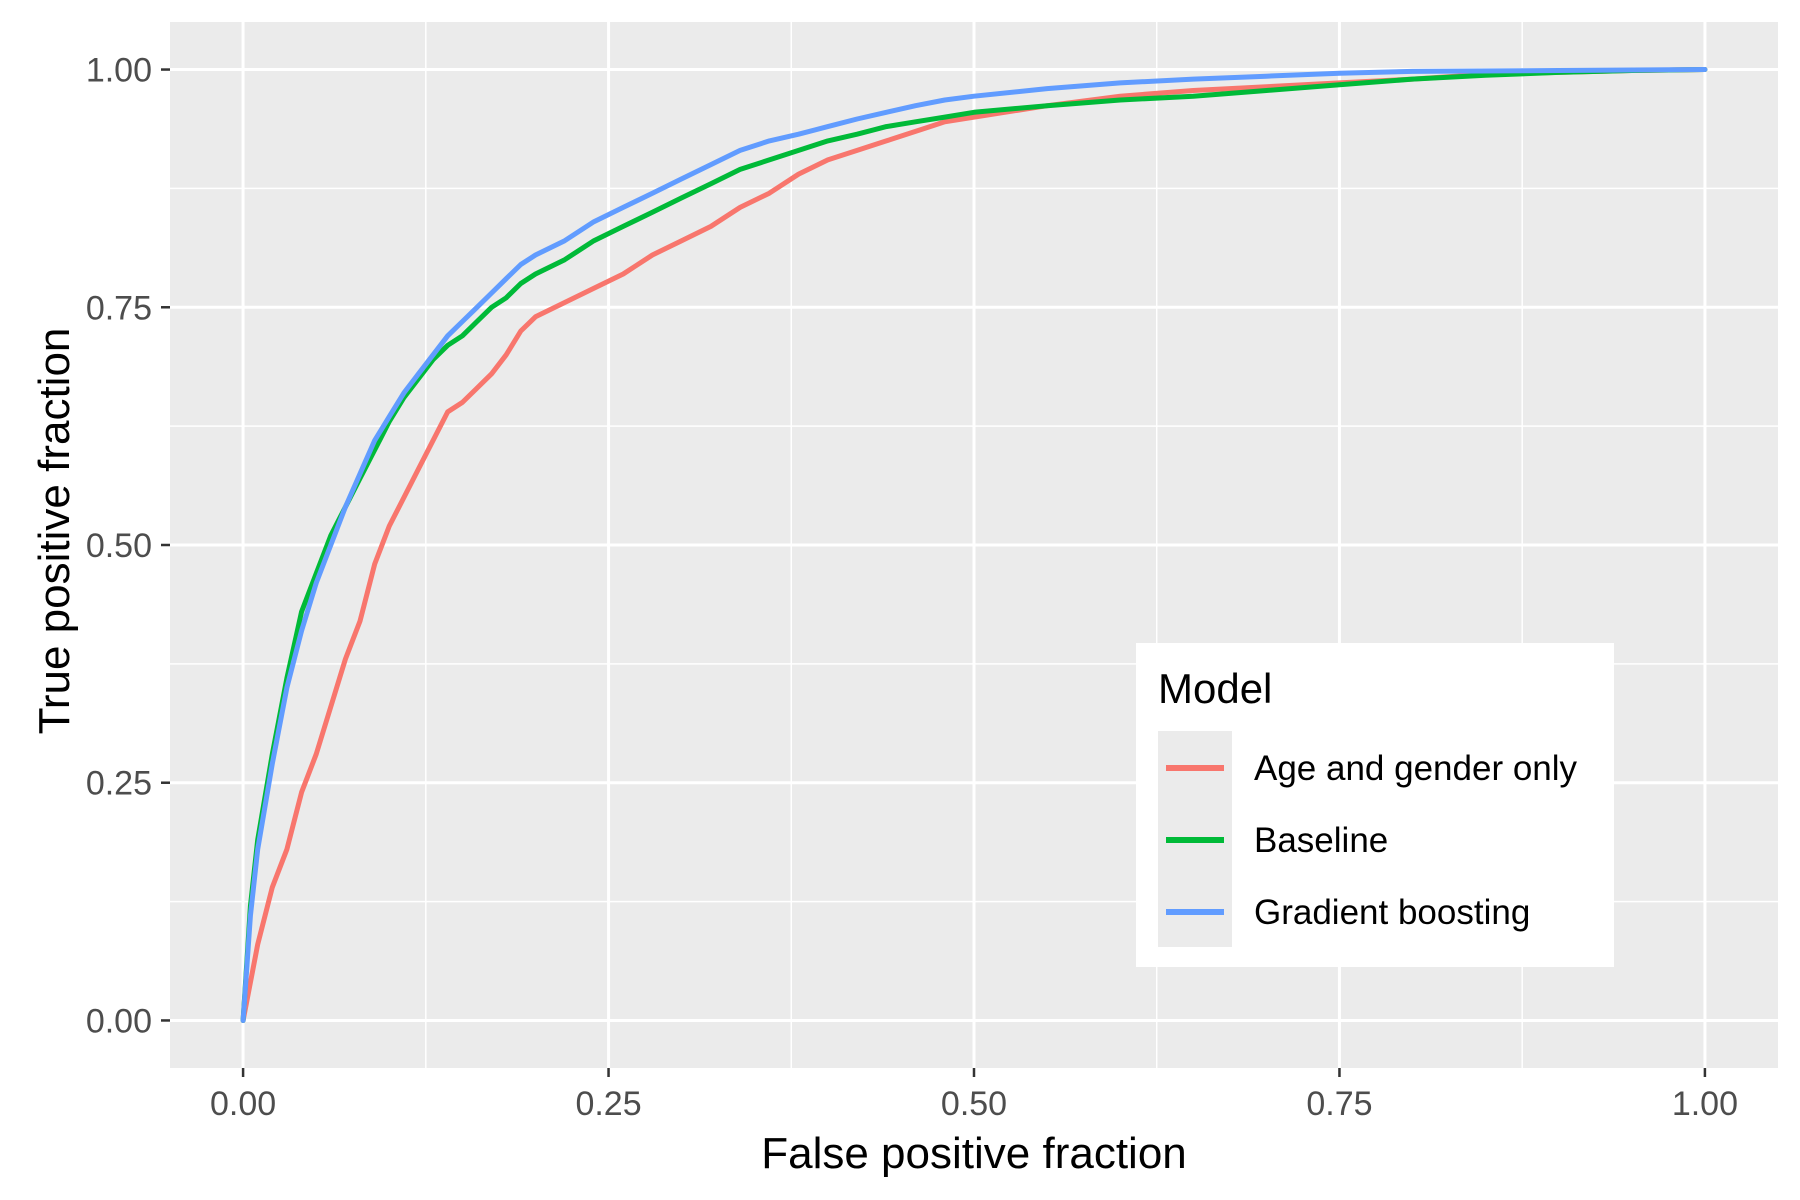  What do you see at coordinates (119, 1021) in the screenshot?
I see `y-tick-label: 0.00` at bounding box center [119, 1021].